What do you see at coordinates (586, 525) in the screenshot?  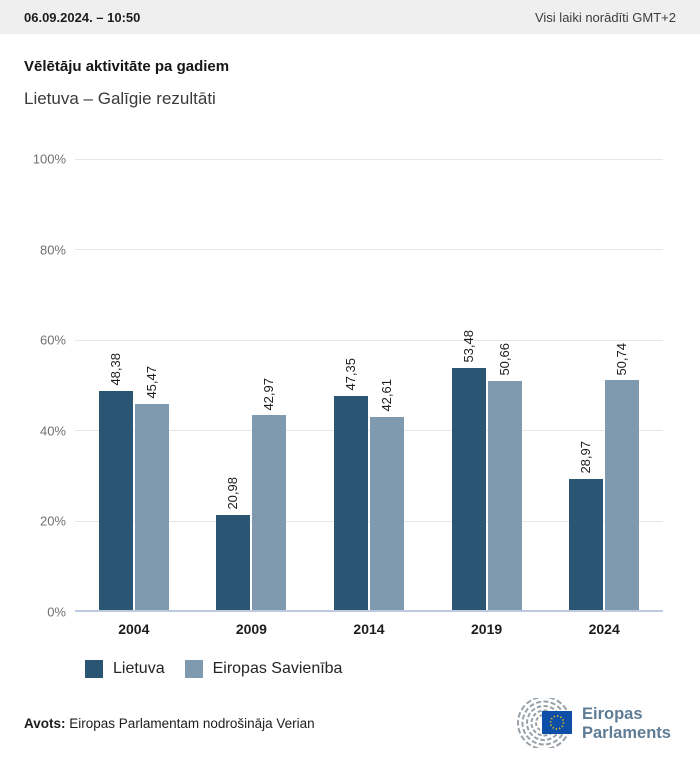 I see `bar-lietuva-2024: 28,97` at bounding box center [586, 525].